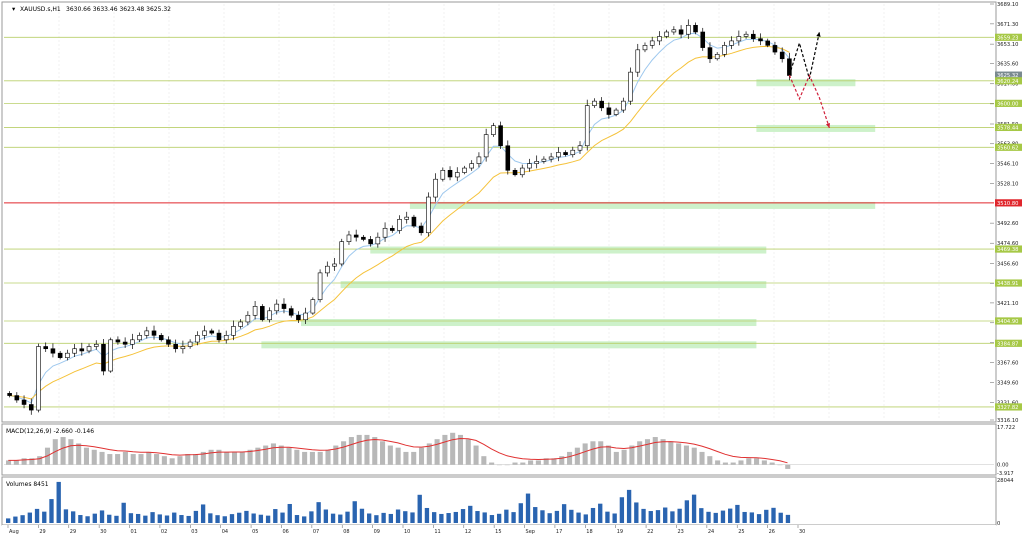 The height and width of the screenshot is (537, 1024). I want to click on time-tick-label: 07, so click(316, 532).